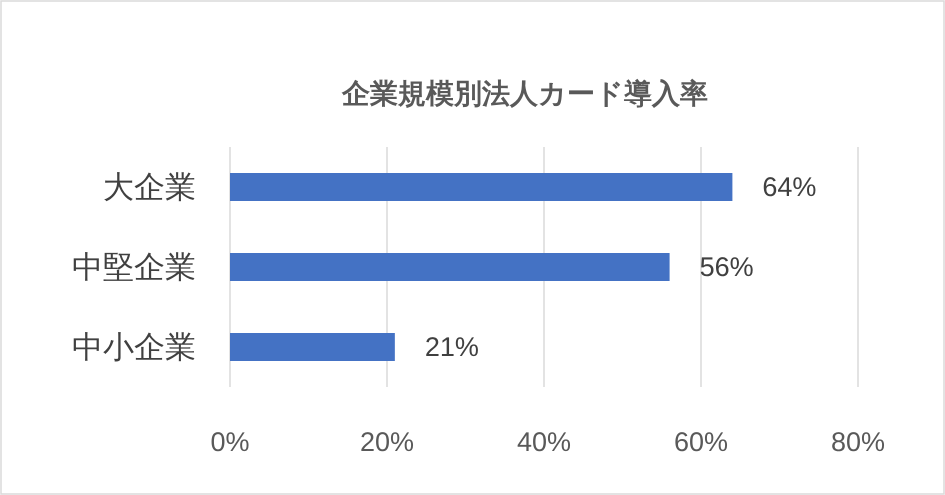 This screenshot has width=945, height=495. I want to click on data-label: 21%, so click(451, 347).